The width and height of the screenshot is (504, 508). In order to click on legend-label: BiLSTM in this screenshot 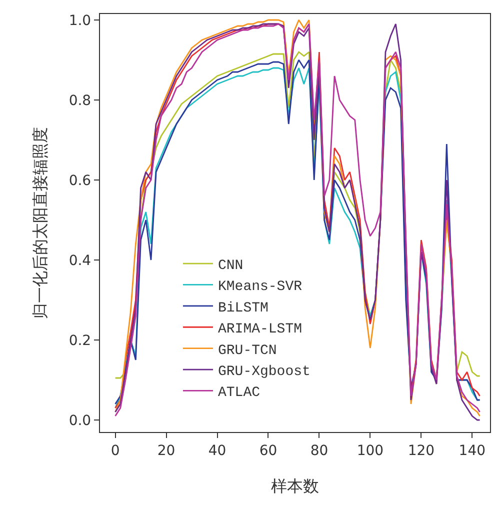, I will do `click(243, 308)`.